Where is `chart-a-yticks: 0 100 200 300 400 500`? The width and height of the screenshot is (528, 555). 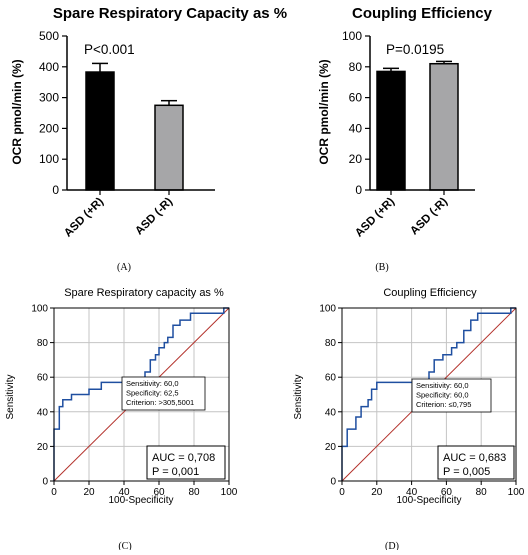
chart-a-yticks: 0 100 200 300 400 500 is located at coordinates (53, 113).